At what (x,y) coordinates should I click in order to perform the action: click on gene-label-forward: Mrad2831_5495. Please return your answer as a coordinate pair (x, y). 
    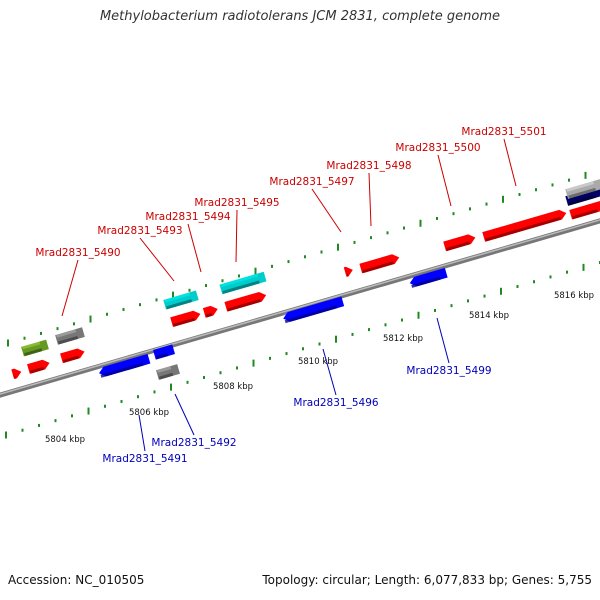
    Looking at the image, I should click on (236, 203).